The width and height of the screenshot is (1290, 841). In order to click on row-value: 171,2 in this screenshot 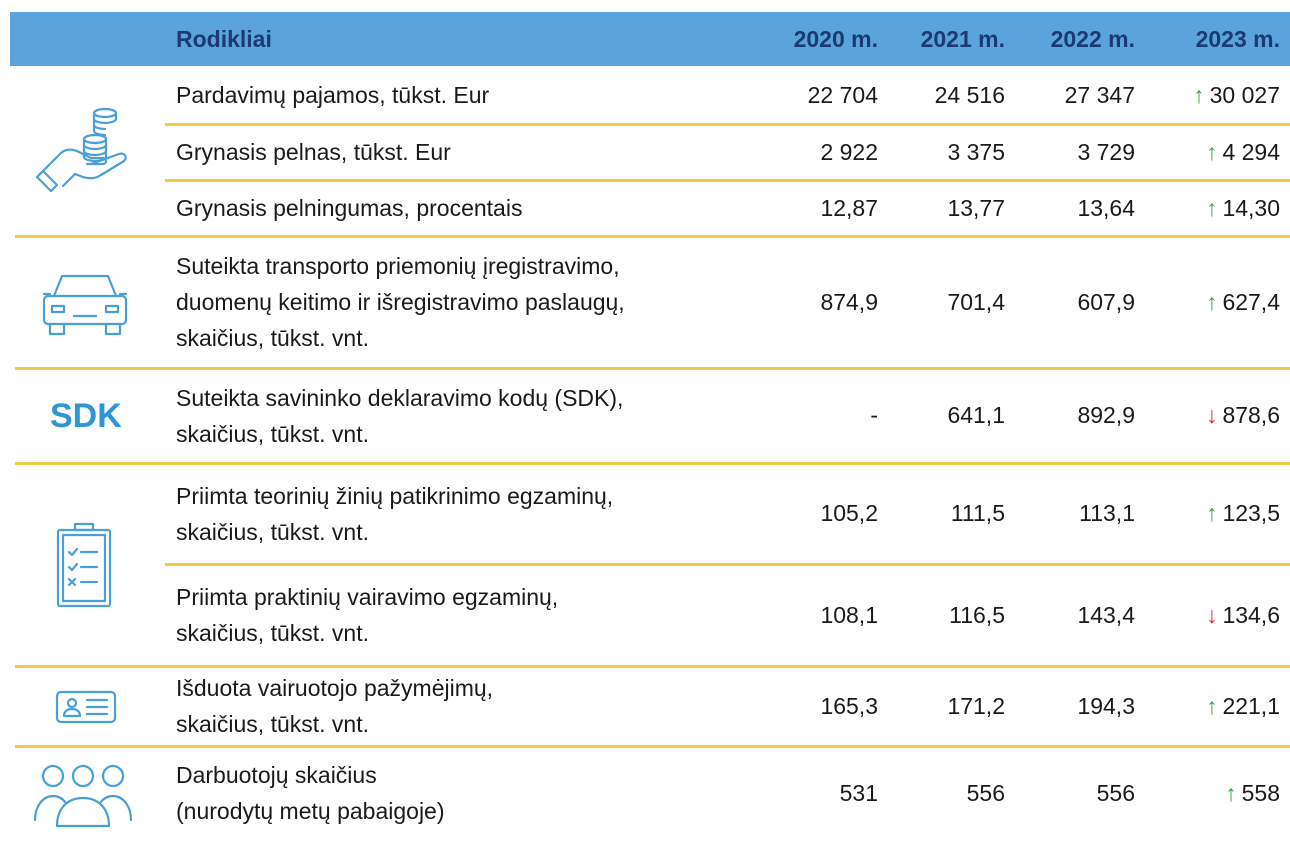, I will do `click(945, 706)`.